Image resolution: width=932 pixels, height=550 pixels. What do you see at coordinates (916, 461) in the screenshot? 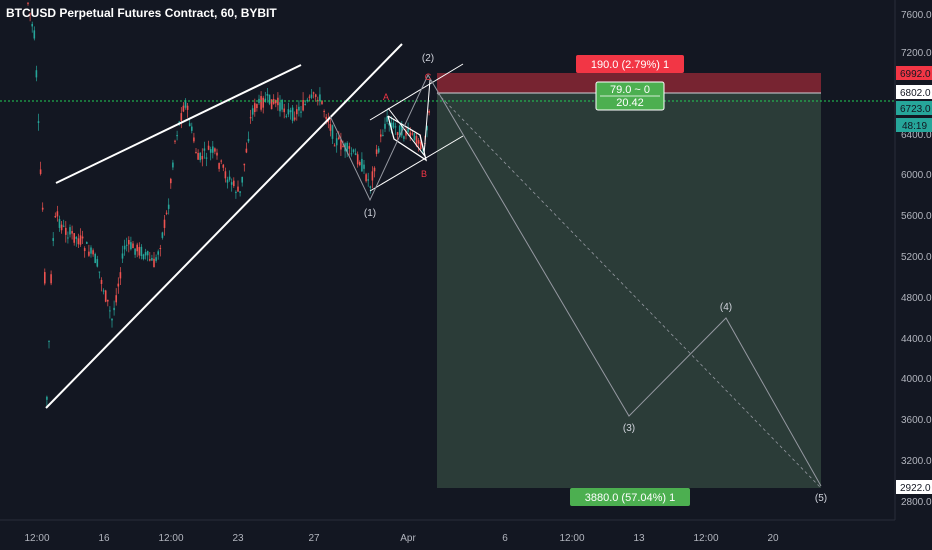
I see `price-tick-label: 3200.0` at bounding box center [916, 461].